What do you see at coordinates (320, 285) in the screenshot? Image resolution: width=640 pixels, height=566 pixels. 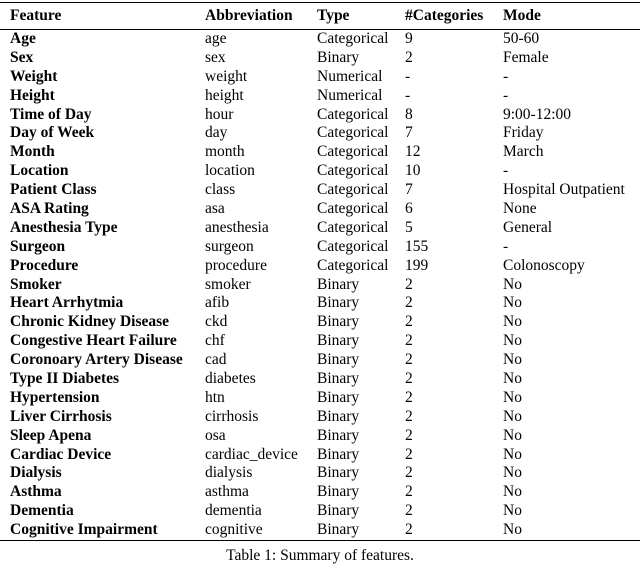 I see `table-row: Smoker smoker Binary 2 No` at bounding box center [320, 285].